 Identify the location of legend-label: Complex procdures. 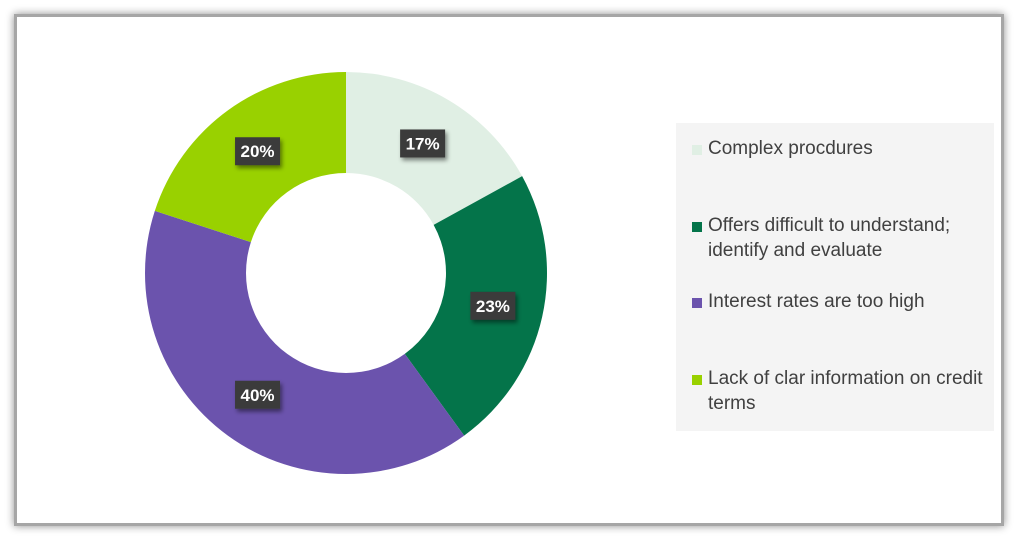
(790, 148).